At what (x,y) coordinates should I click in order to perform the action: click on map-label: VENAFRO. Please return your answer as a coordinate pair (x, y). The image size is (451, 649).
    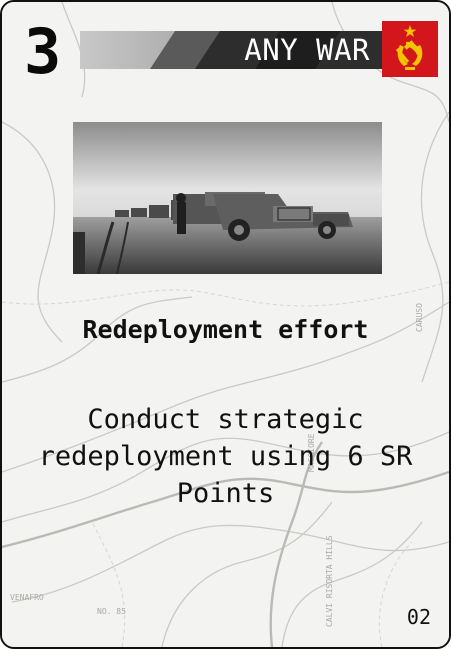
    Looking at the image, I should click on (27, 597).